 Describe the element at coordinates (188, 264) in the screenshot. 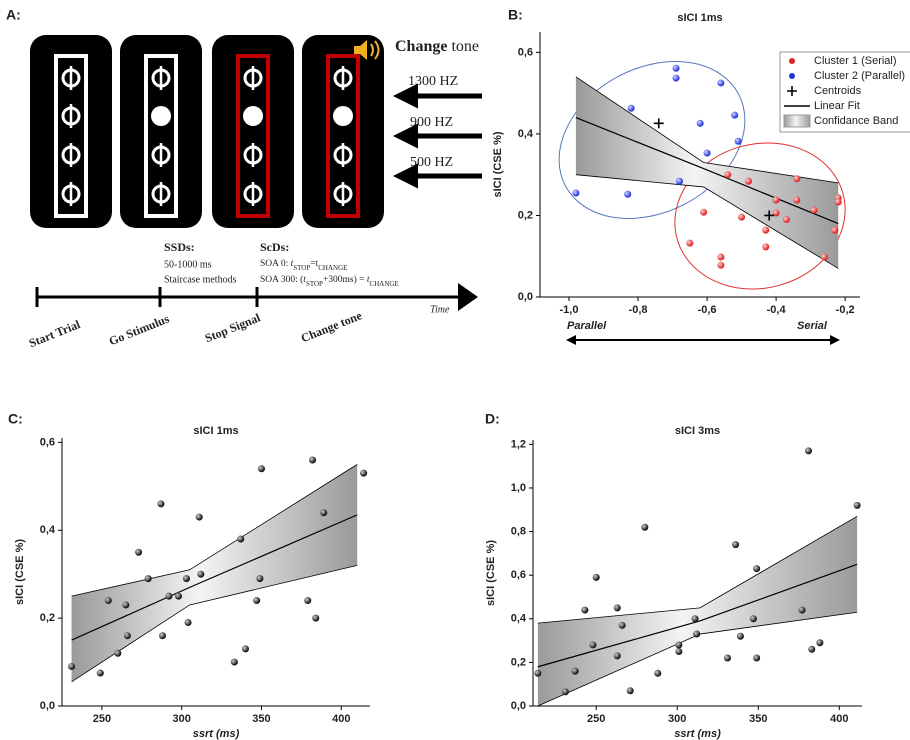

I see `ssd-line: 50-1000 ms` at that location.